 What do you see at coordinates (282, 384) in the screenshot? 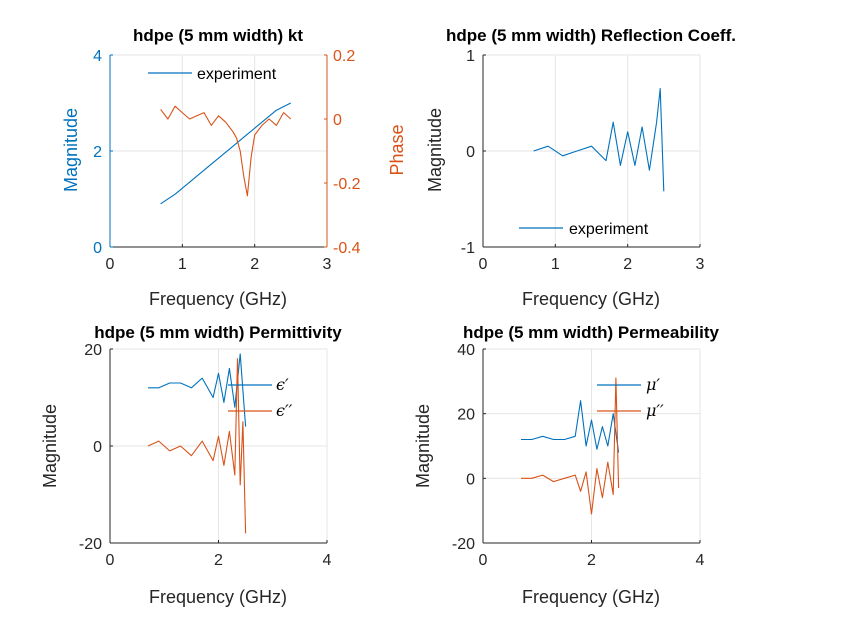
I see `legend-label-eps-real: ϵ′` at bounding box center [282, 384].